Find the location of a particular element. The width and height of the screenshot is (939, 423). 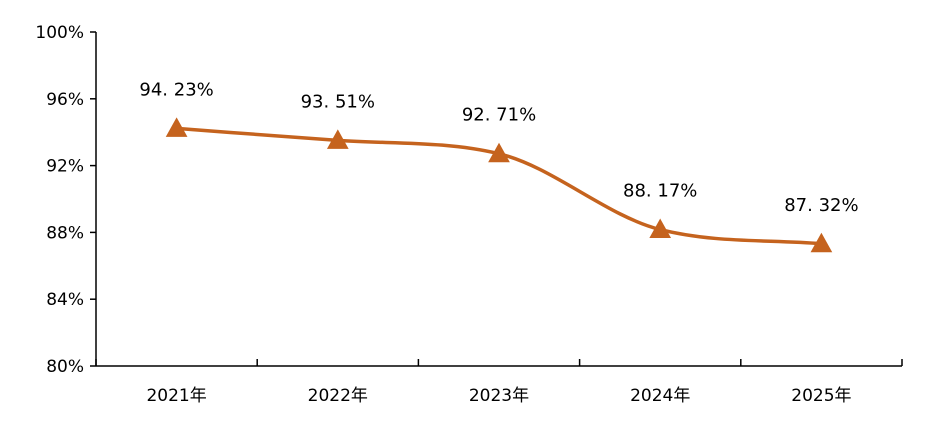

data-label: 94. 23% is located at coordinates (176, 89).